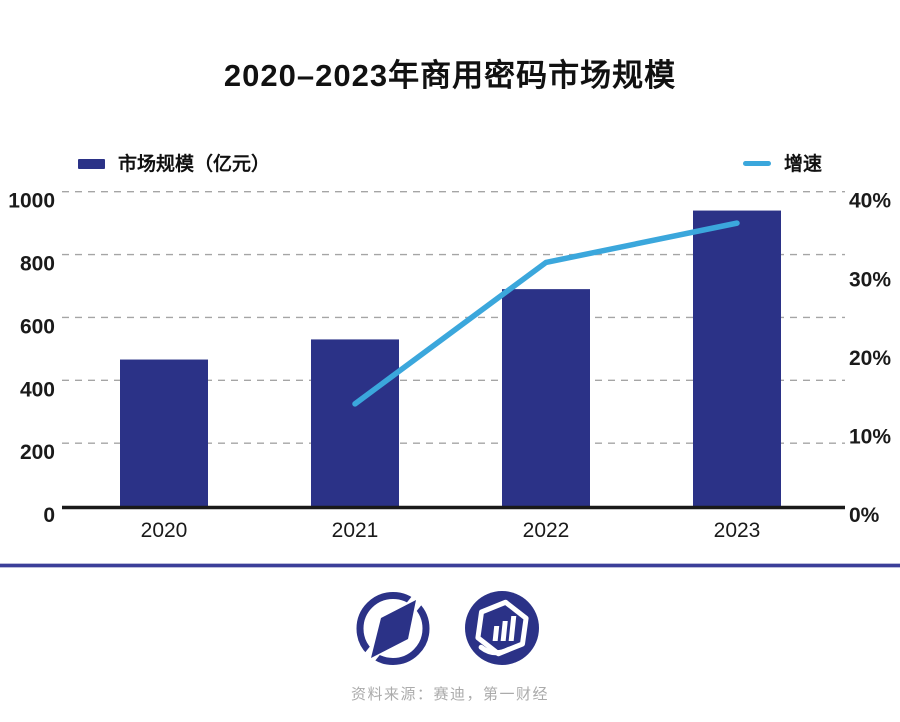  Describe the element at coordinates (782, 162) in the screenshot. I see `legend-growth-rate: 增速` at that location.